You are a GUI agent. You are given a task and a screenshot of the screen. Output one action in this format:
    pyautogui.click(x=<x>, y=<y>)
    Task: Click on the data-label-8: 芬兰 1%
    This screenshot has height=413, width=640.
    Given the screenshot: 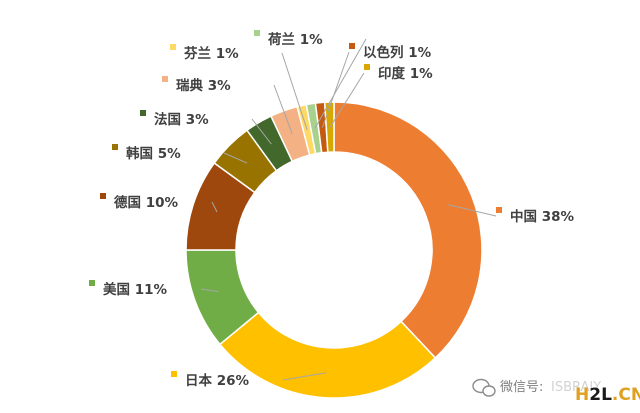 What is the action you would take?
    pyautogui.click(x=211, y=53)
    